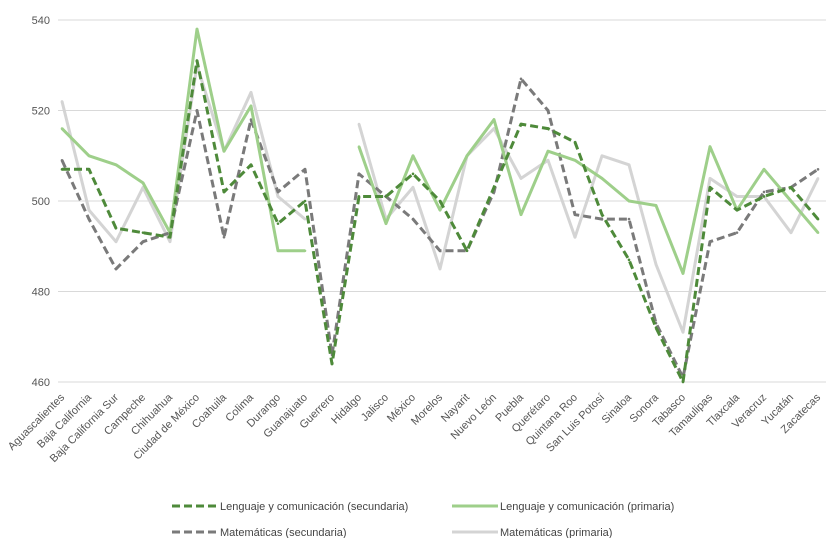 This screenshot has height=538, width=826. Describe the element at coordinates (587, 507) in the screenshot. I see `legend-label-1: Lenguaje y comunicación (primaria)` at that location.